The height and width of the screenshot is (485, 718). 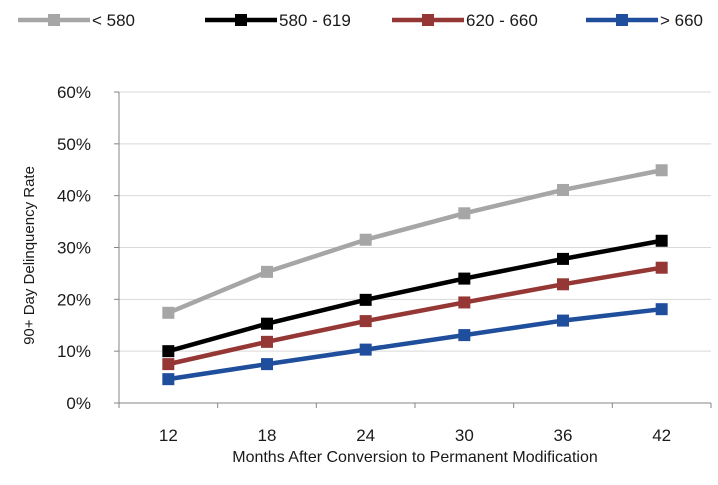 What do you see at coordinates (74, 92) in the screenshot?
I see `y-tick-label: 60%` at bounding box center [74, 92].